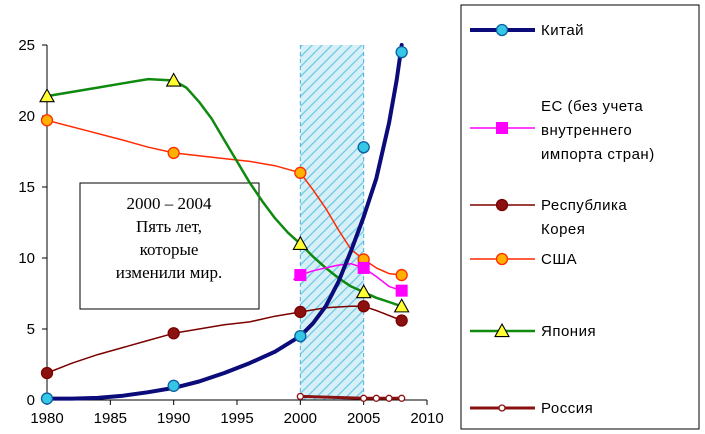 This screenshot has height=434, width=705. I want to click on annotation-text: изменили мир., so click(169, 272).